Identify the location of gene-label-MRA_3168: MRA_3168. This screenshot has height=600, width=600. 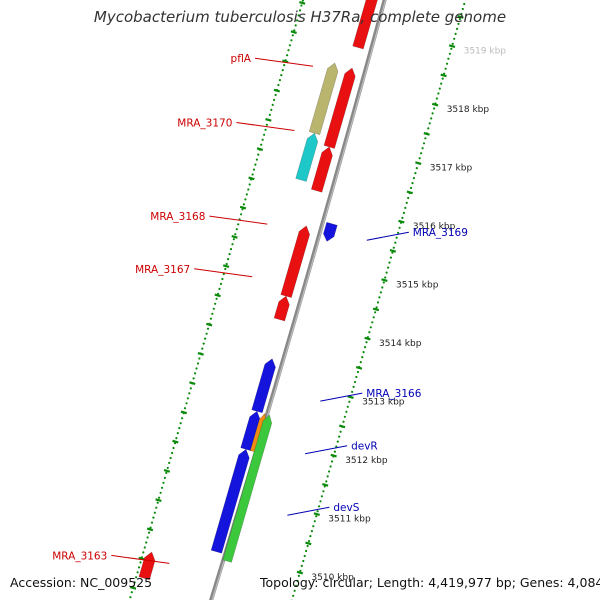
(177, 217).